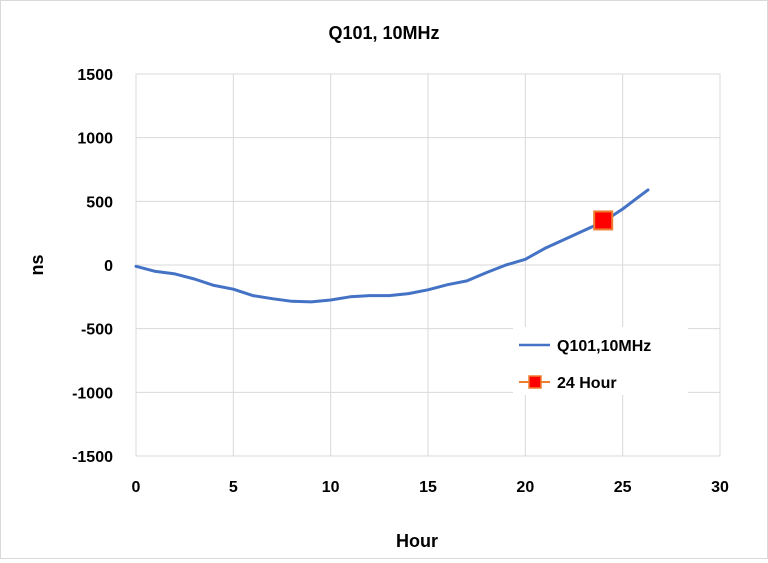  I want to click on x-axis-label: Hour, so click(417, 541).